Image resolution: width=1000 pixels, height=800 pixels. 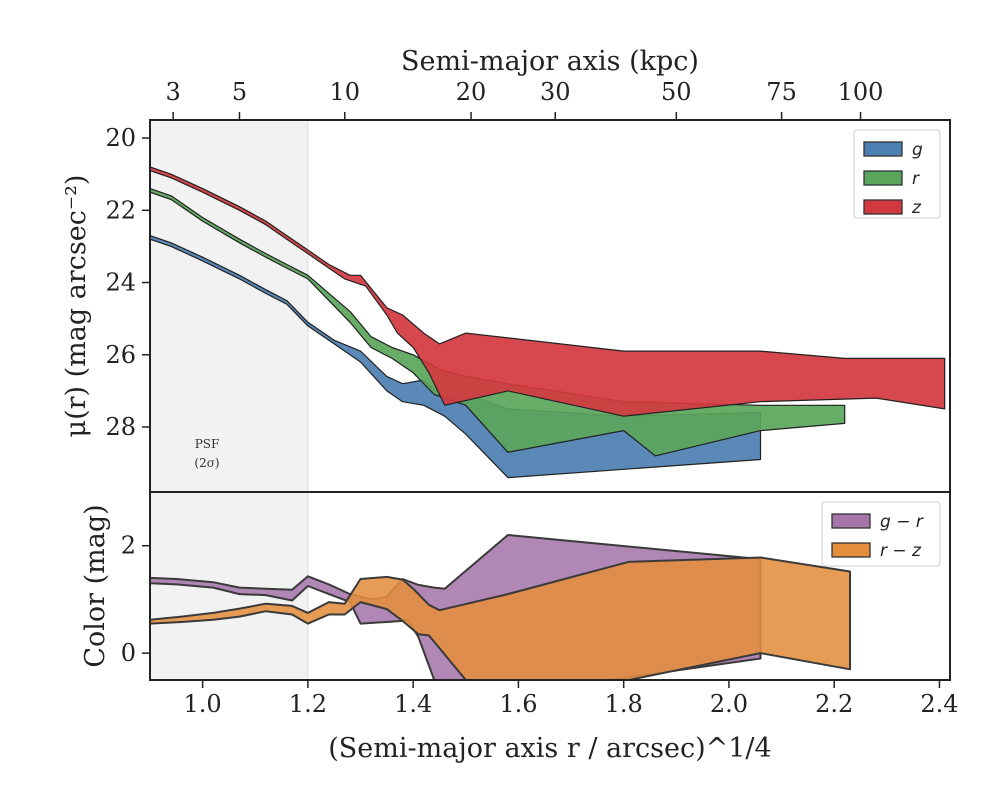 What do you see at coordinates (917, 150) in the screenshot?
I see `legend-label: g` at bounding box center [917, 150].